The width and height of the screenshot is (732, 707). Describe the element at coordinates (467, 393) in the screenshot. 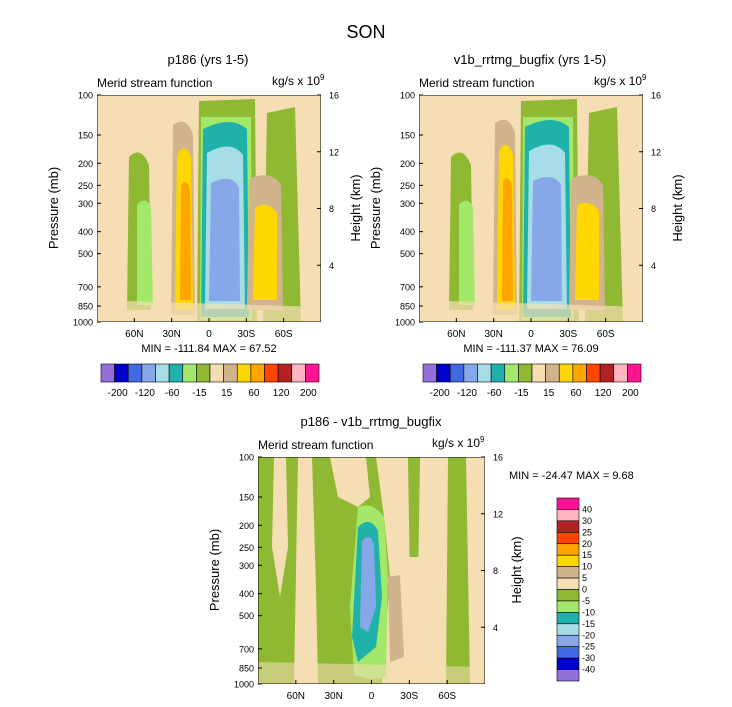

I see `colorbar-label: -120` at that location.